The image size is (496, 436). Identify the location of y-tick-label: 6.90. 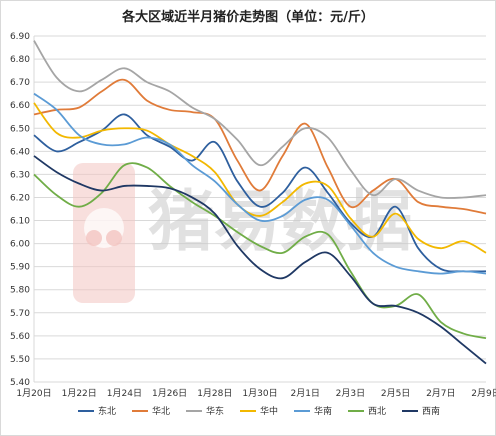
(20, 37).